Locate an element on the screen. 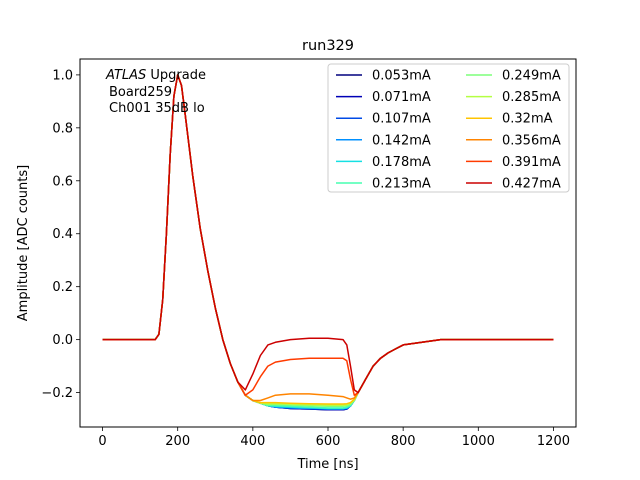 This screenshot has height=480, width=640. annotation-line-1: ATLAS Upgrade is located at coordinates (155, 75).